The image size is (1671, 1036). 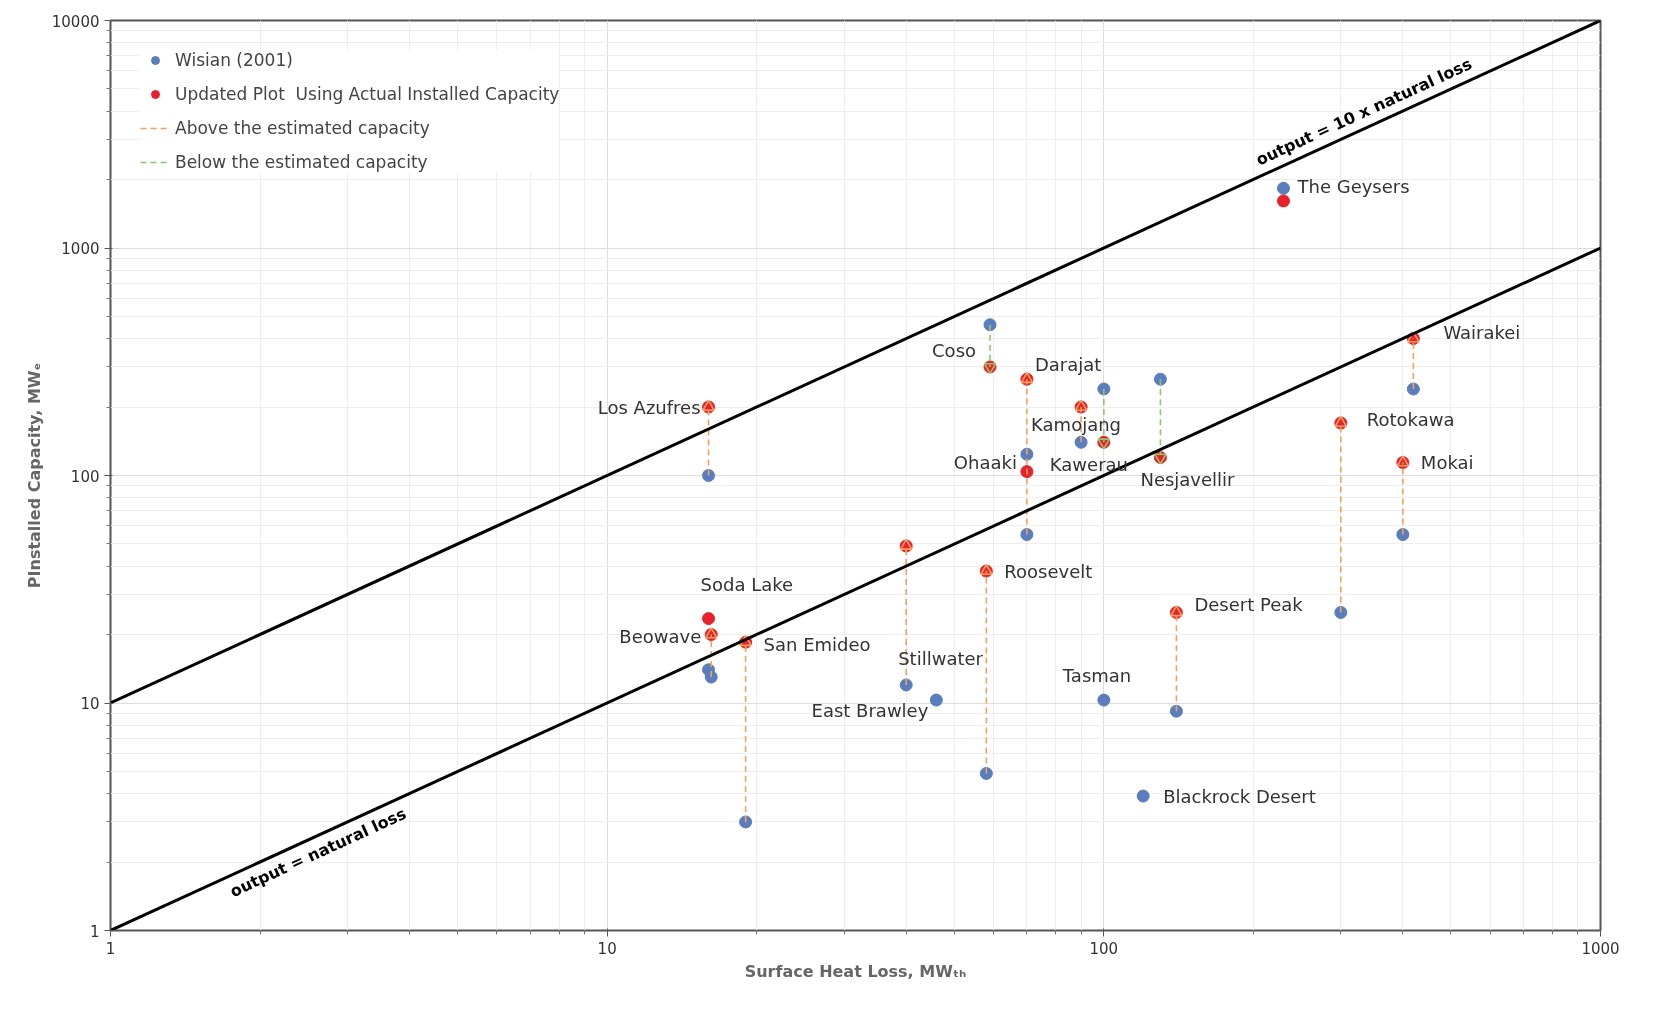 I want to click on x-tick-label: 100, so click(x=1104, y=948).